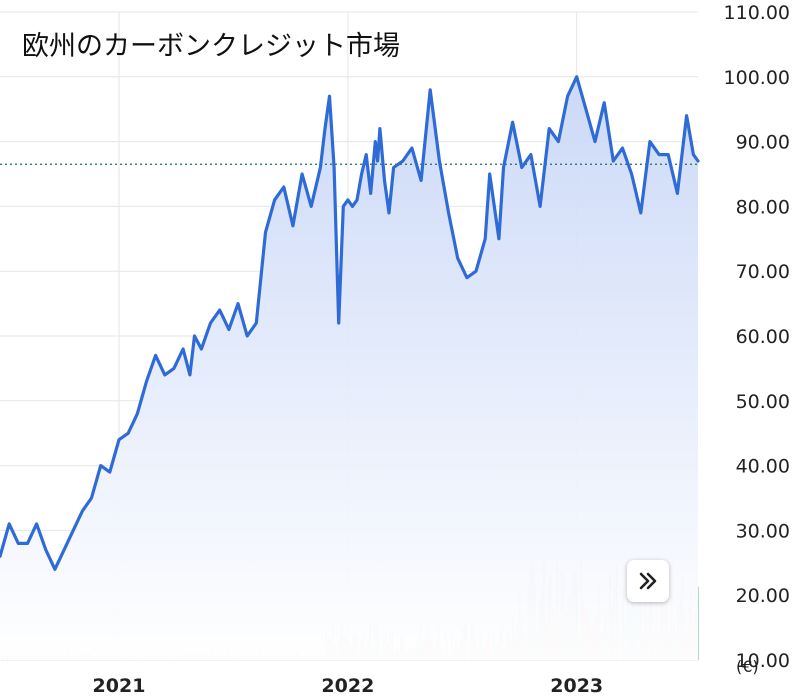 This screenshot has height=700, width=800. Describe the element at coordinates (763, 337) in the screenshot. I see `y-tick-label: 60.00` at that location.